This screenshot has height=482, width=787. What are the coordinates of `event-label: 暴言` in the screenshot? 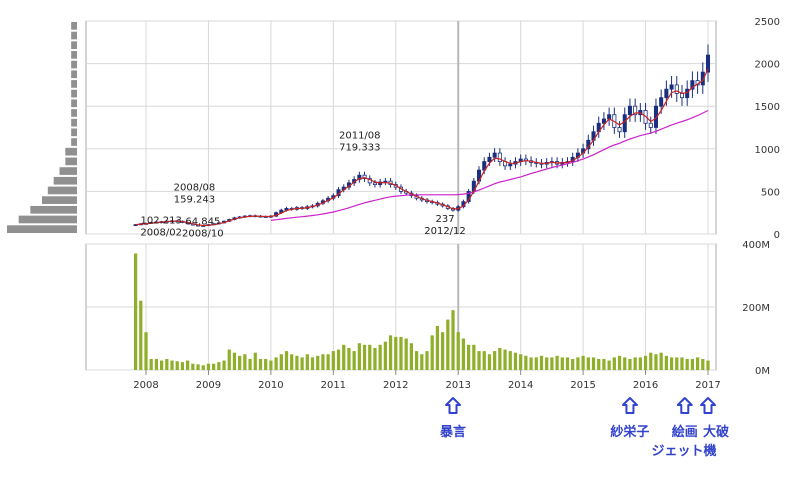 It's located at (452, 432).